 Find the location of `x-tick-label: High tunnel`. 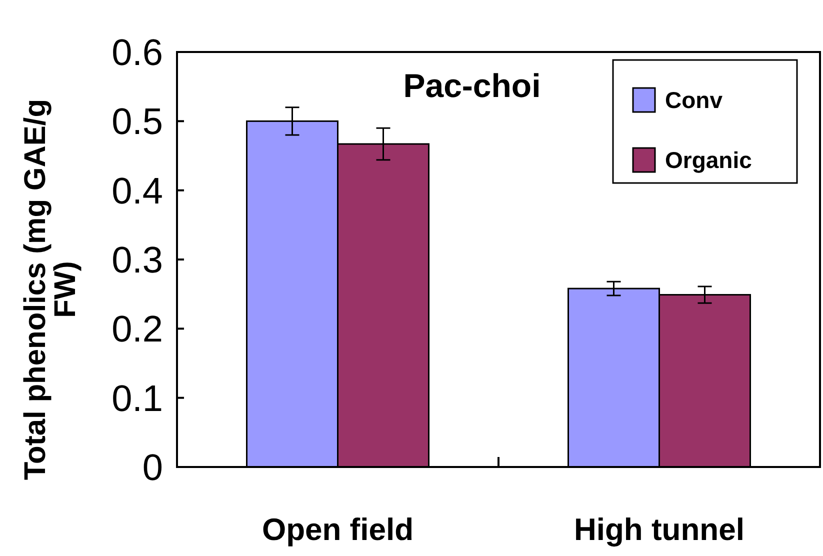

x-tick-label: High tunnel is located at coordinates (659, 529).